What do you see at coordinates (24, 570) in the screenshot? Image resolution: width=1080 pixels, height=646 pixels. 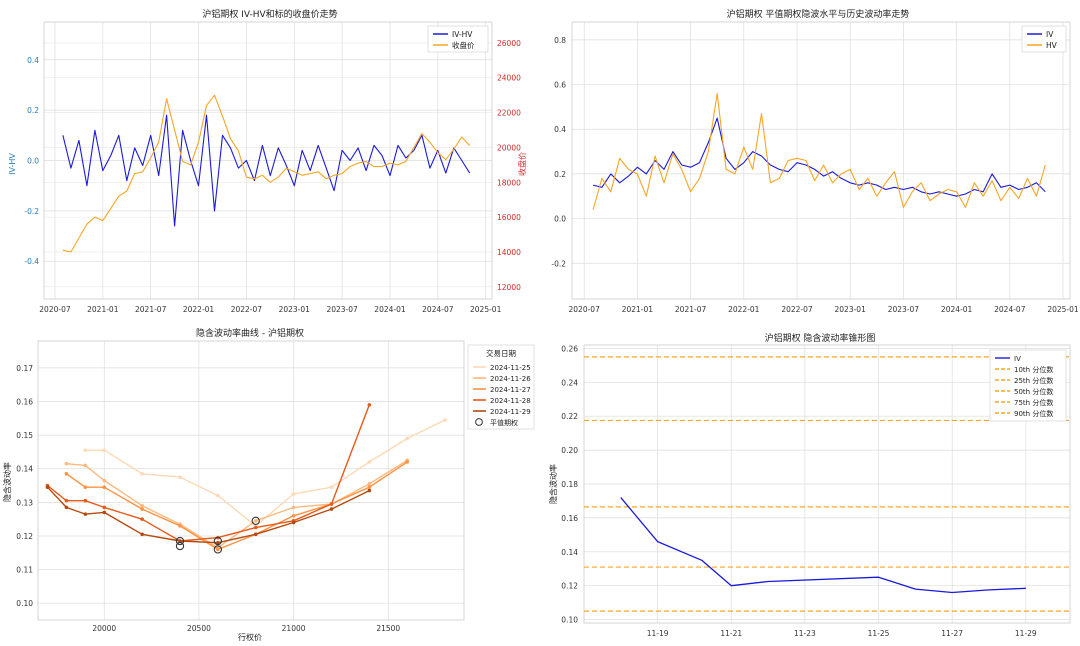 I see `chart3-ytick-label: 0.11` at bounding box center [24, 570].